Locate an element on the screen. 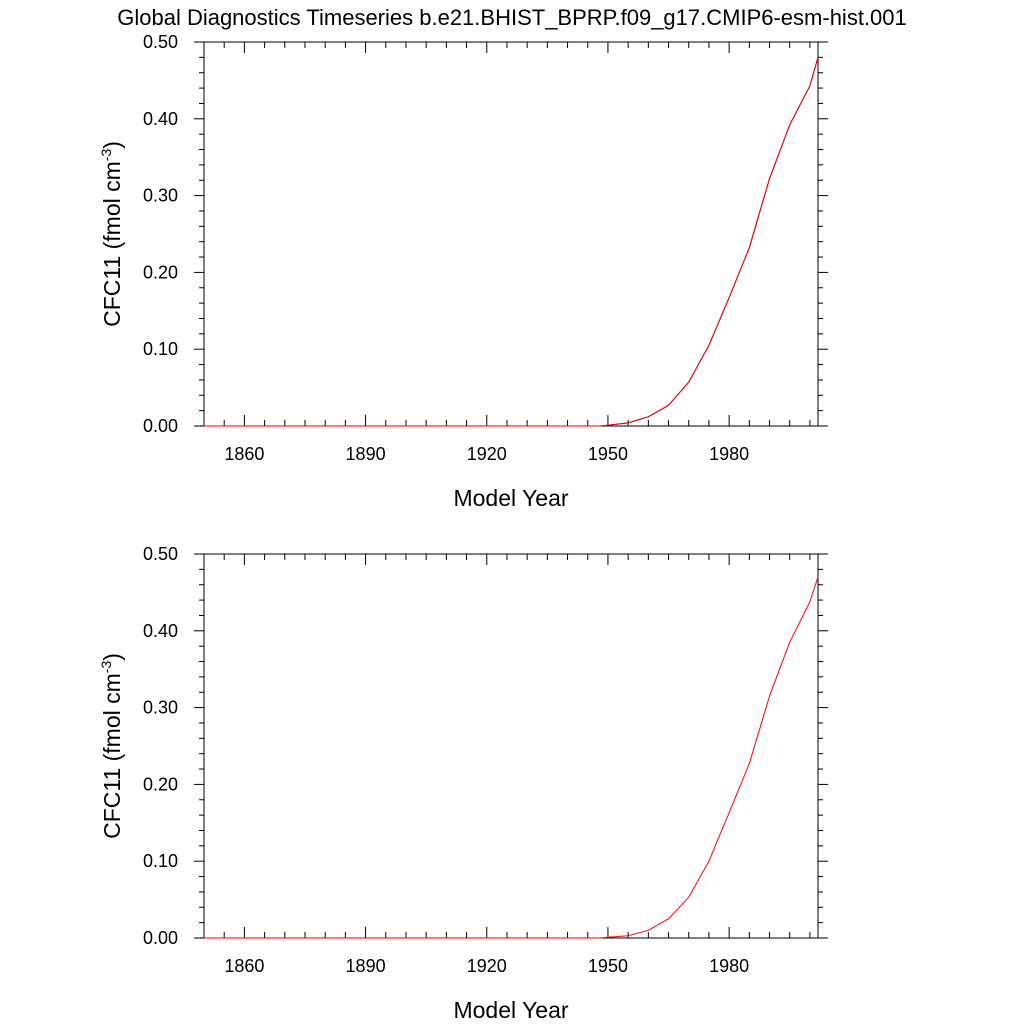  chart-1-y-tick-label: 0.30 is located at coordinates (160, 196).